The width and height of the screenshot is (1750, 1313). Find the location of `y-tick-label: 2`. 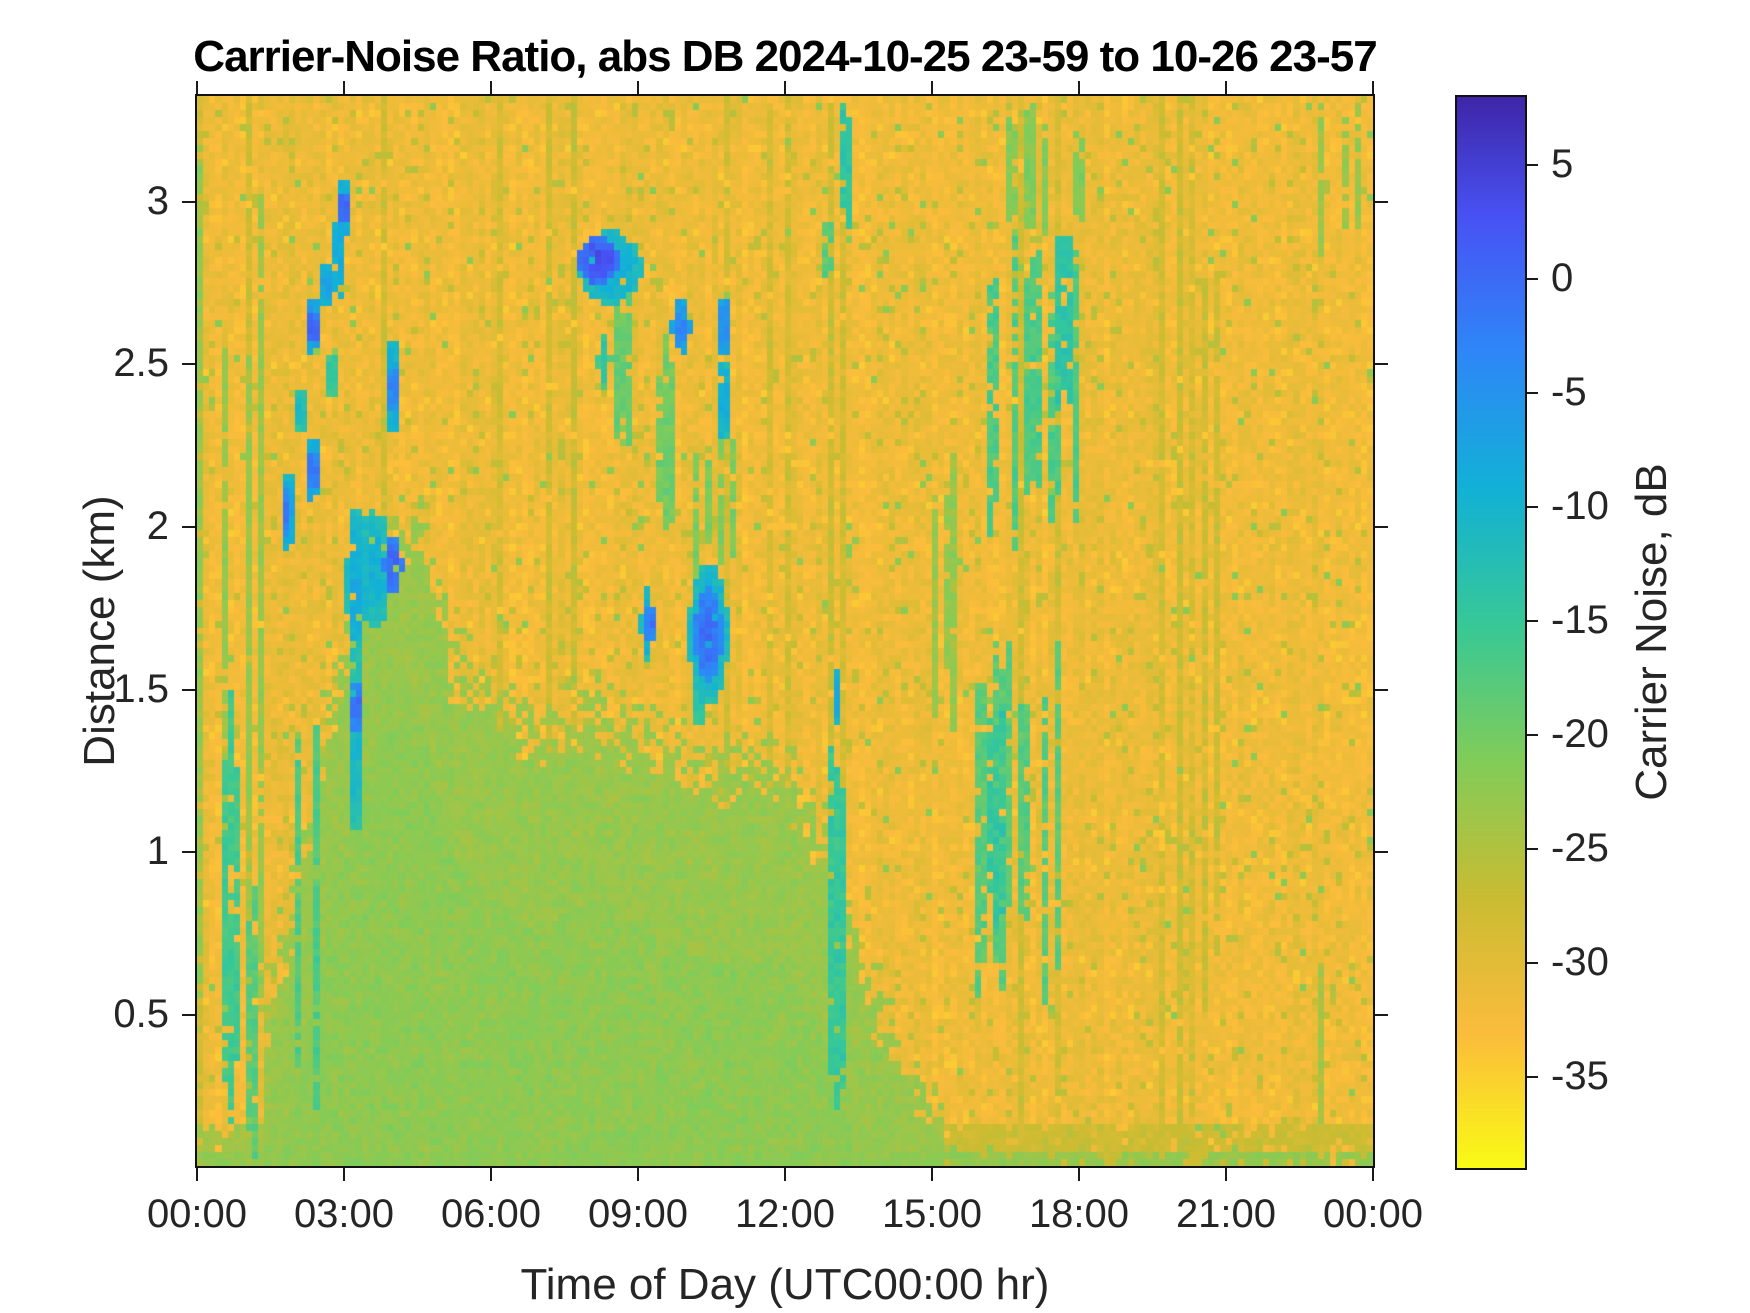

y-tick-label: 2 is located at coordinates (157, 525).